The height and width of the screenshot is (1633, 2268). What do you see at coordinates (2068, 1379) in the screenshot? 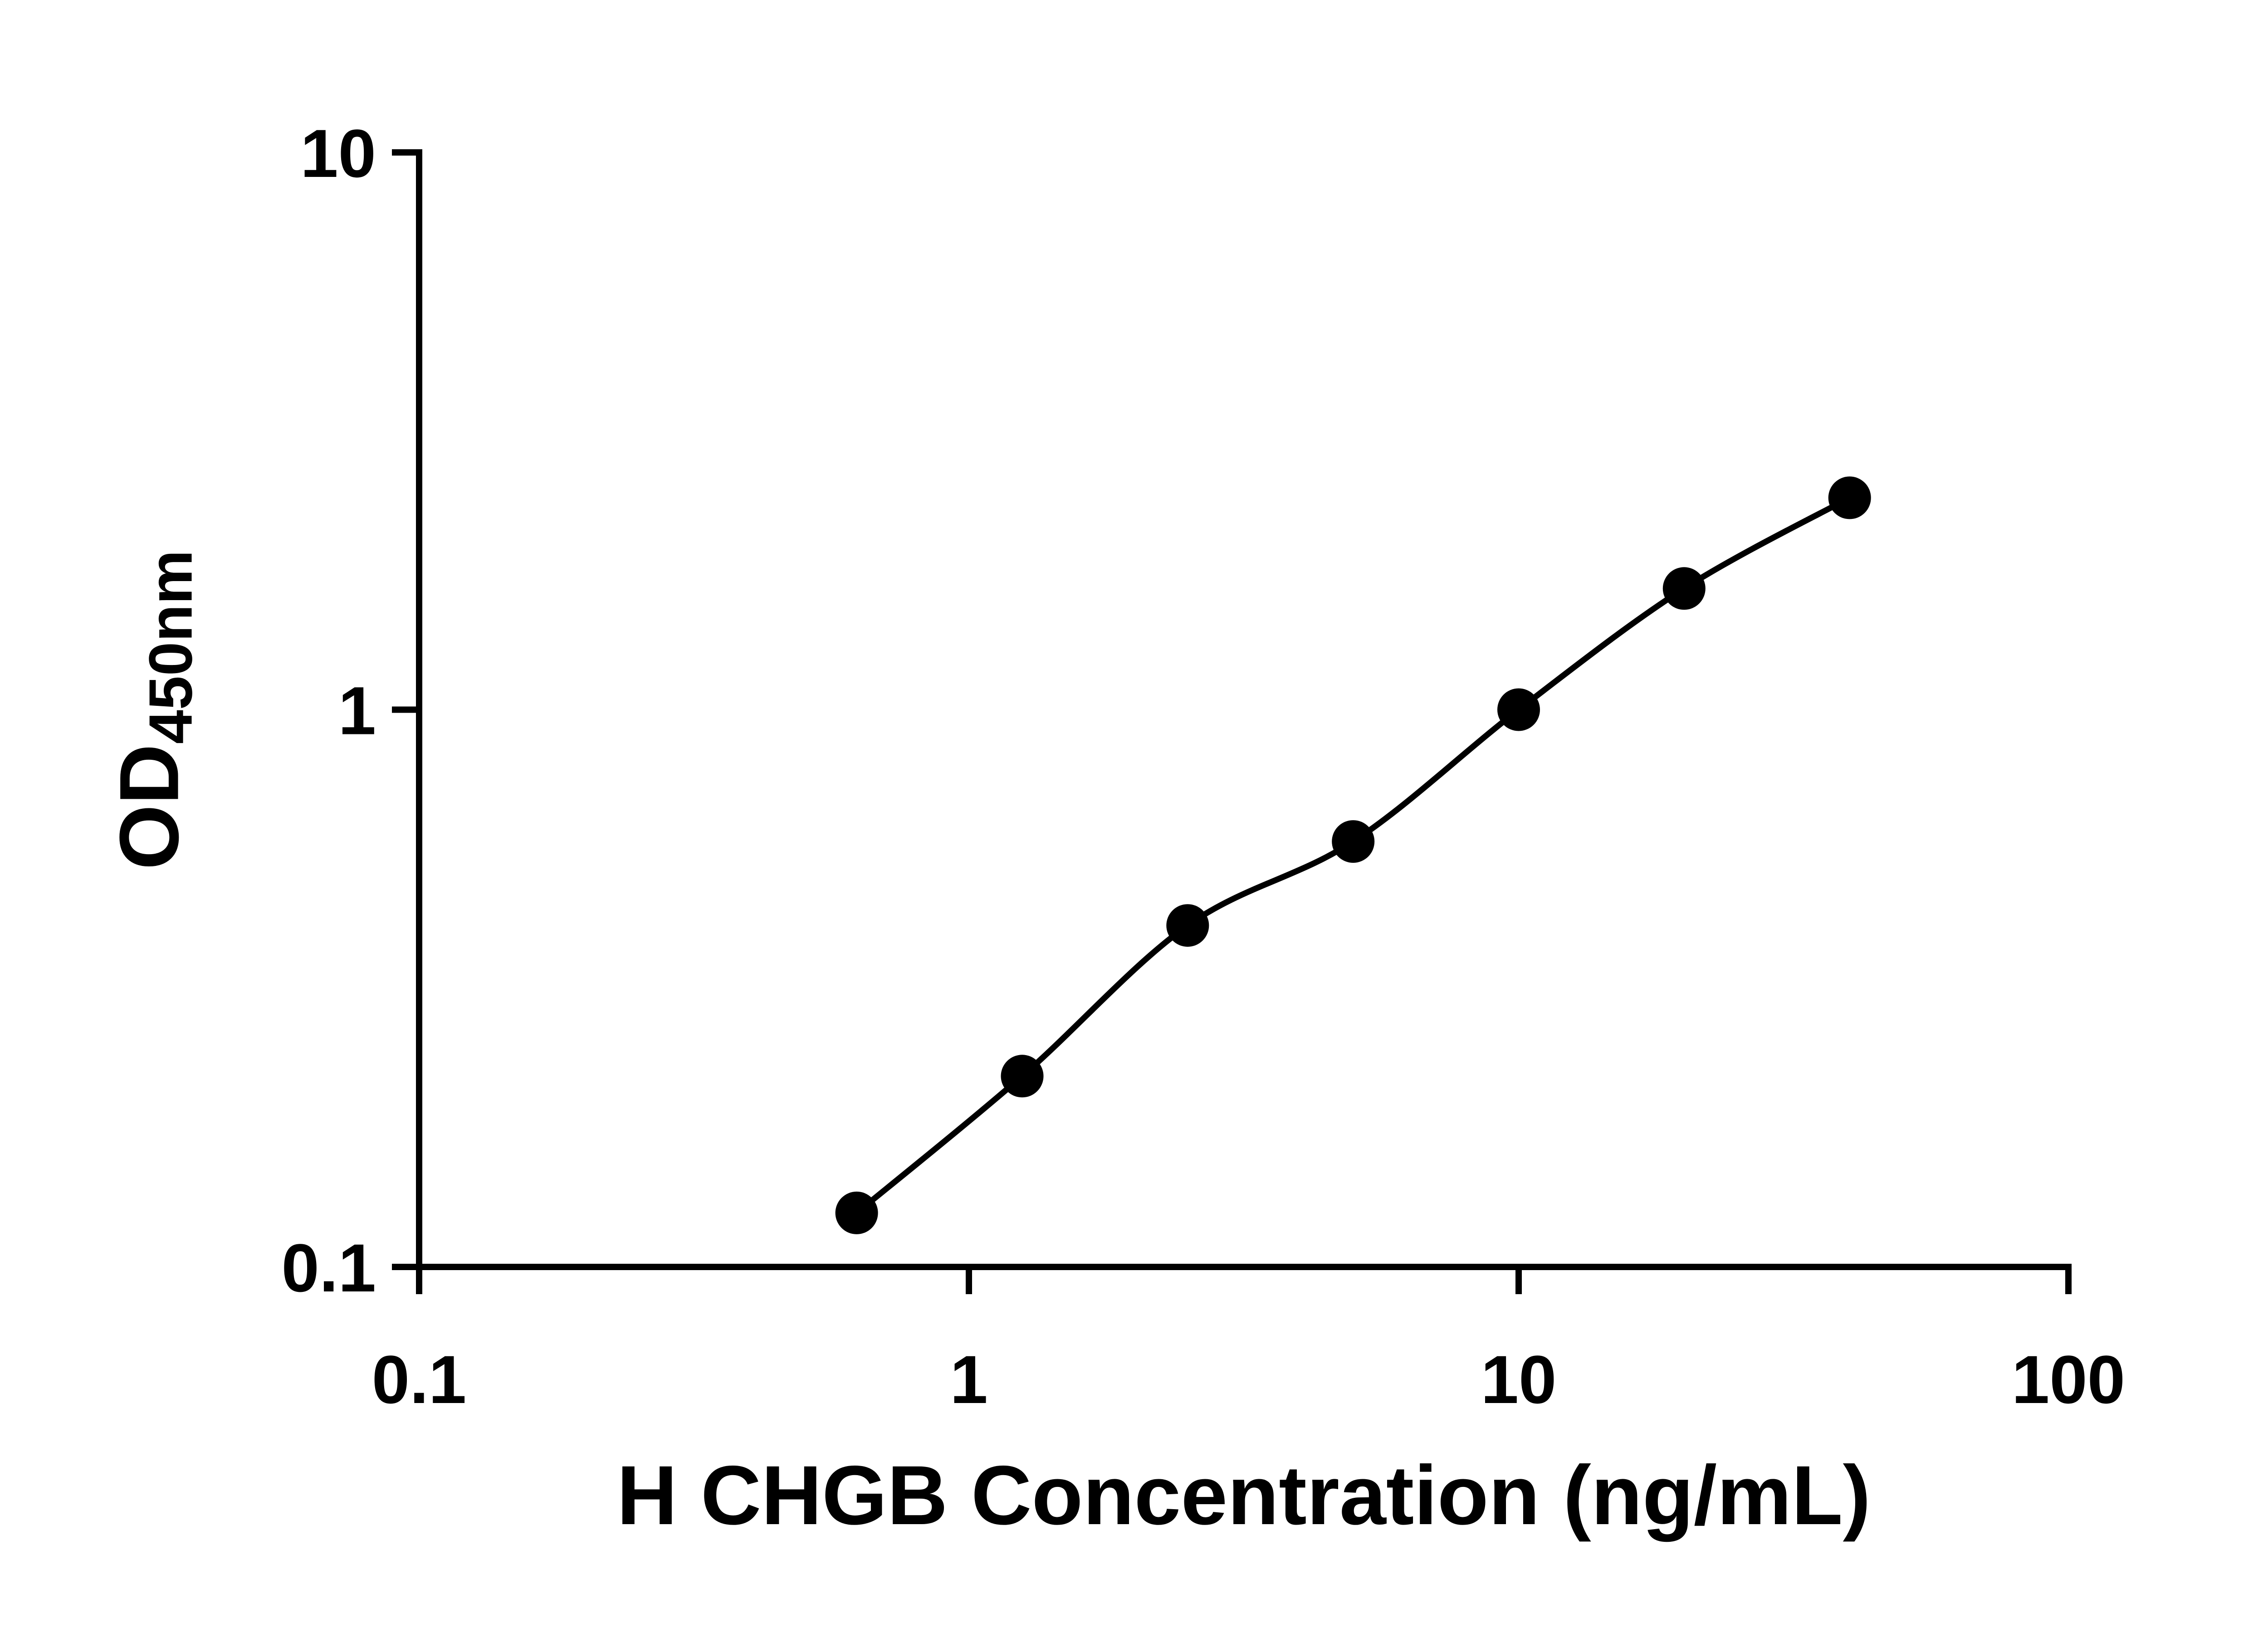
I see `x-axis-tick-label: 100` at bounding box center [2068, 1379].